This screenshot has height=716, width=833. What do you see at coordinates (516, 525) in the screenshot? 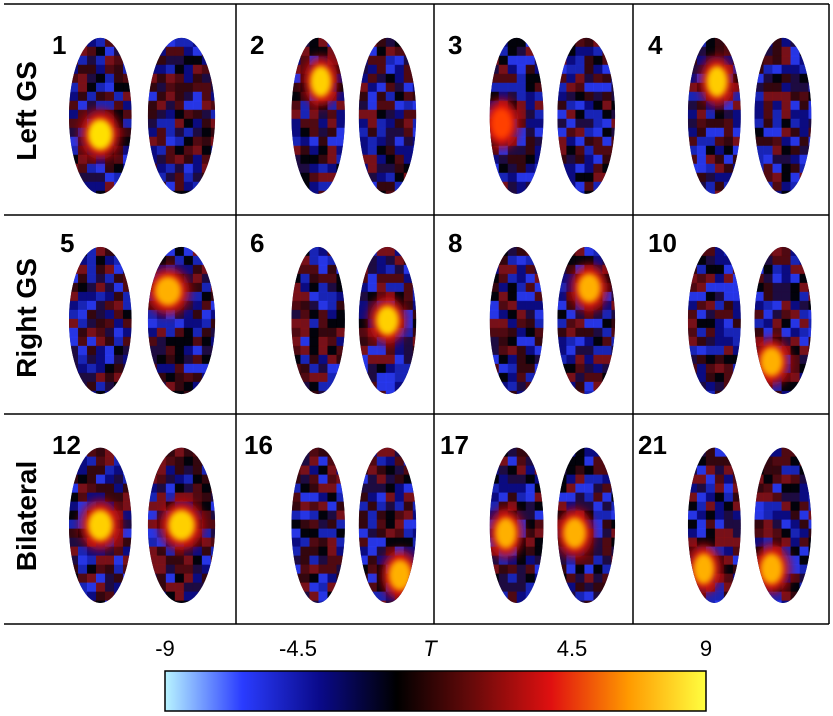
I see `brain-slice` at bounding box center [516, 525].